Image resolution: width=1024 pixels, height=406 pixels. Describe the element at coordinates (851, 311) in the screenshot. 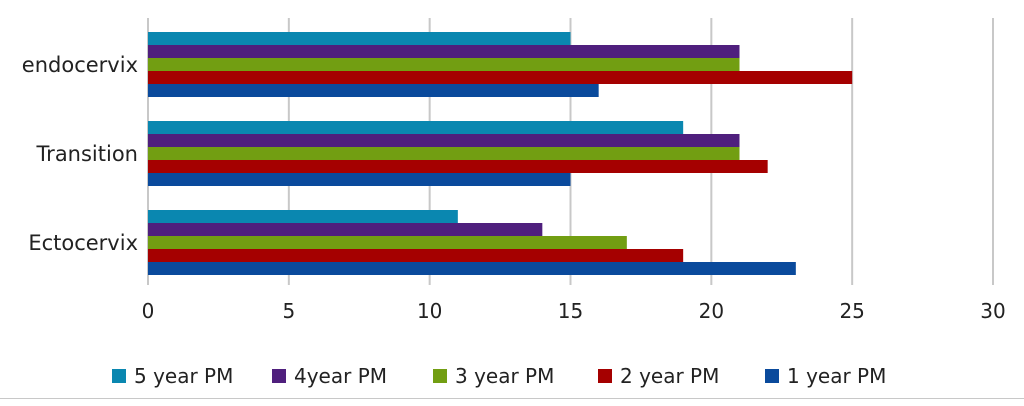

I see `x-tick-label: 25` at that location.